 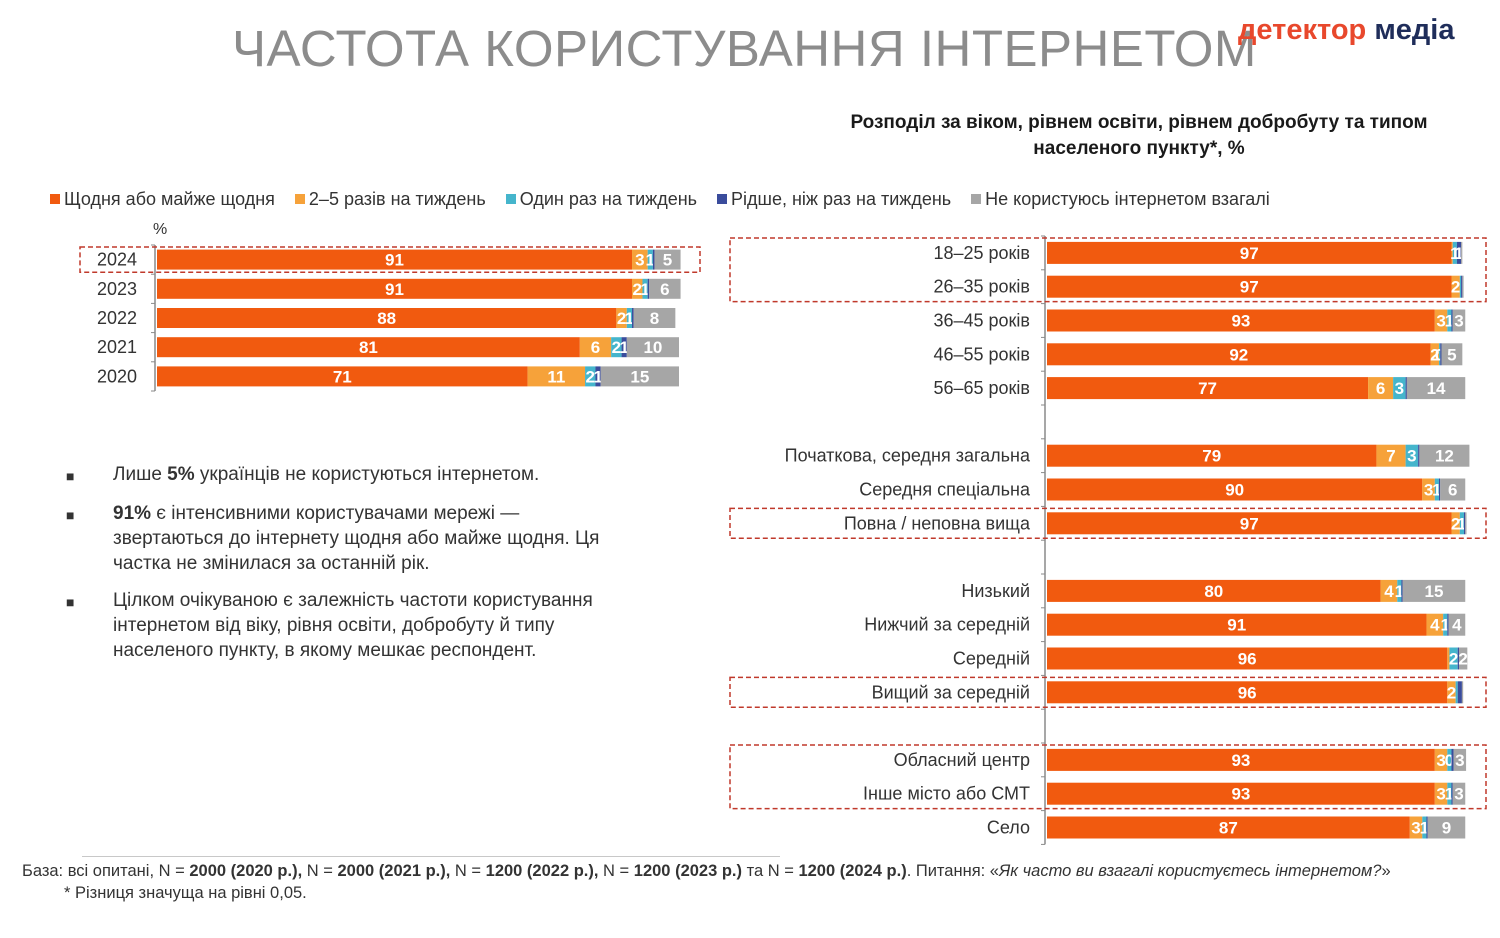 I want to click on demo-chart-data-label: 79, so click(x=1211, y=456).